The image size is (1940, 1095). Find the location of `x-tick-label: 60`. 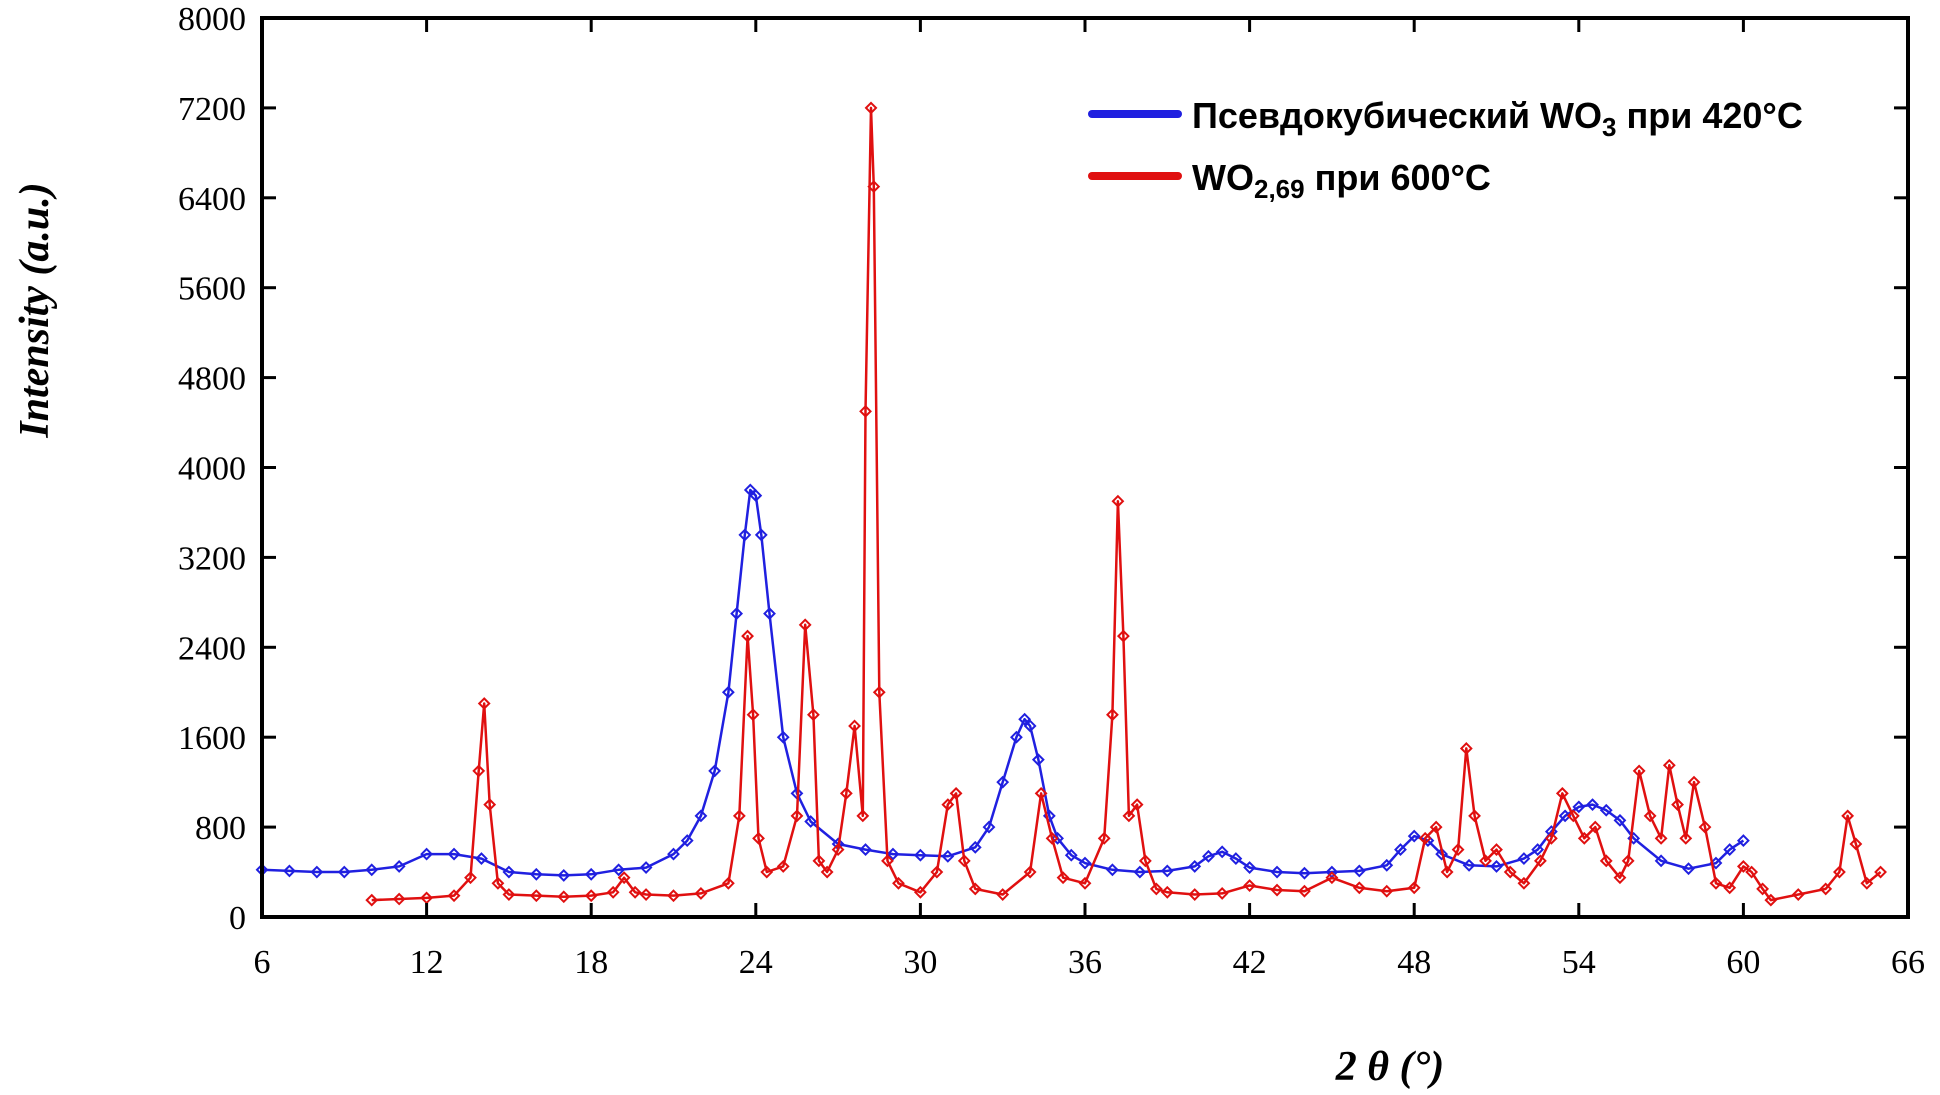

x-tick-label: 60 is located at coordinates (1743, 962).